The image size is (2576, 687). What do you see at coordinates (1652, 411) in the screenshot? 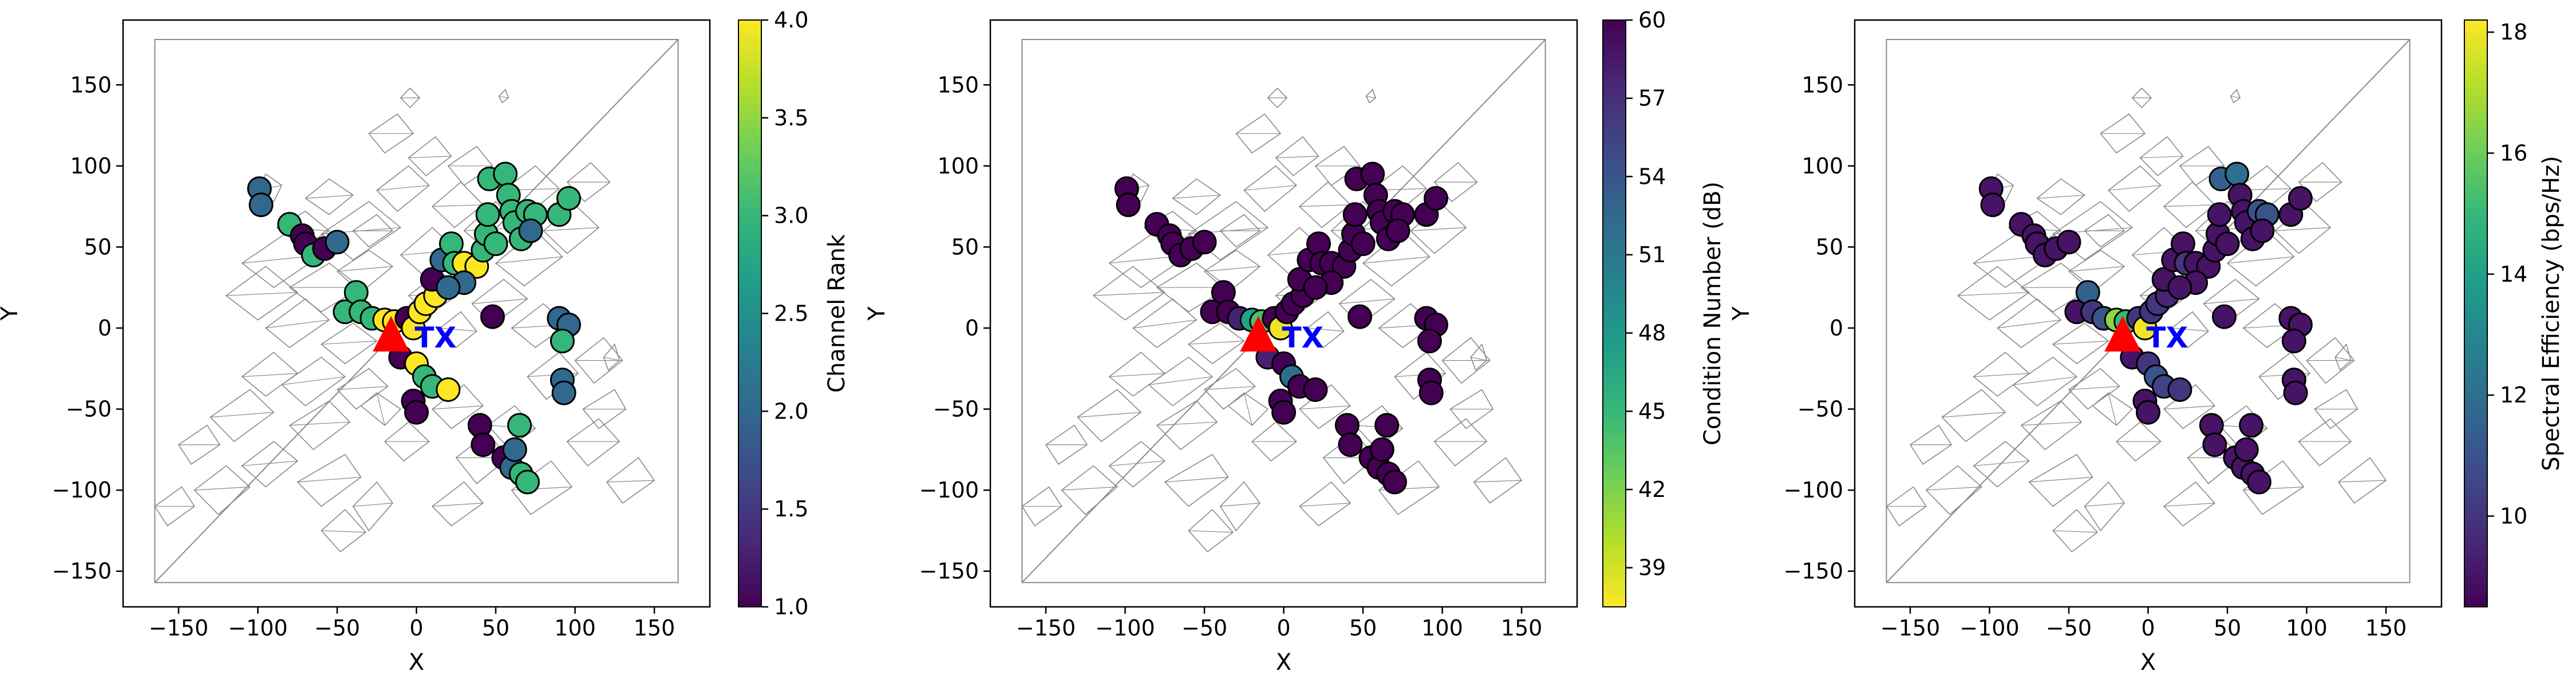
I see `colorbar-tick-label: 45` at bounding box center [1652, 411].